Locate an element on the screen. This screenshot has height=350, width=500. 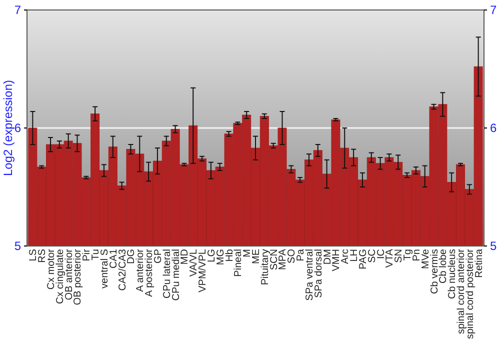
x-tick-label: LH is located at coordinates (354, 255).